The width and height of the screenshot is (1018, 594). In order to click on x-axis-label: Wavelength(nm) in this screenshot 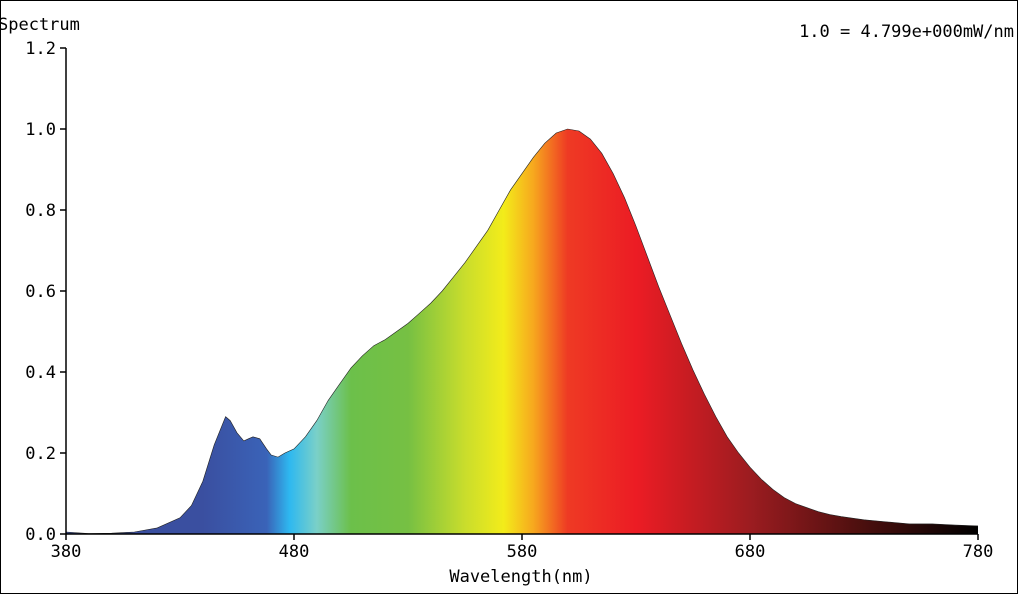, I will do `click(520, 577)`.